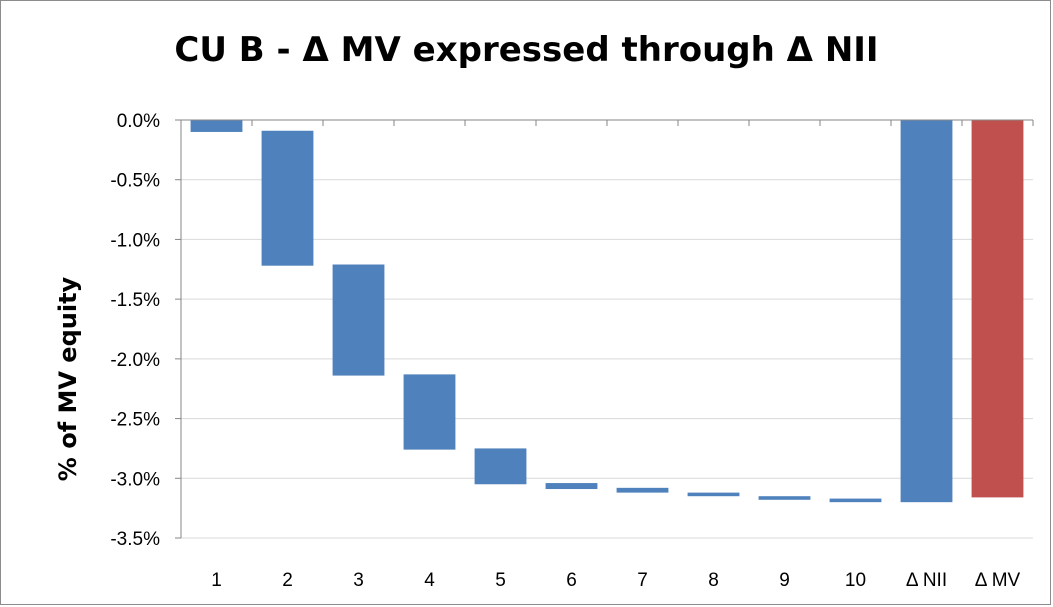 The width and height of the screenshot is (1053, 607). Describe the element at coordinates (997, 309) in the screenshot. I see `bar-δ-mv` at that location.